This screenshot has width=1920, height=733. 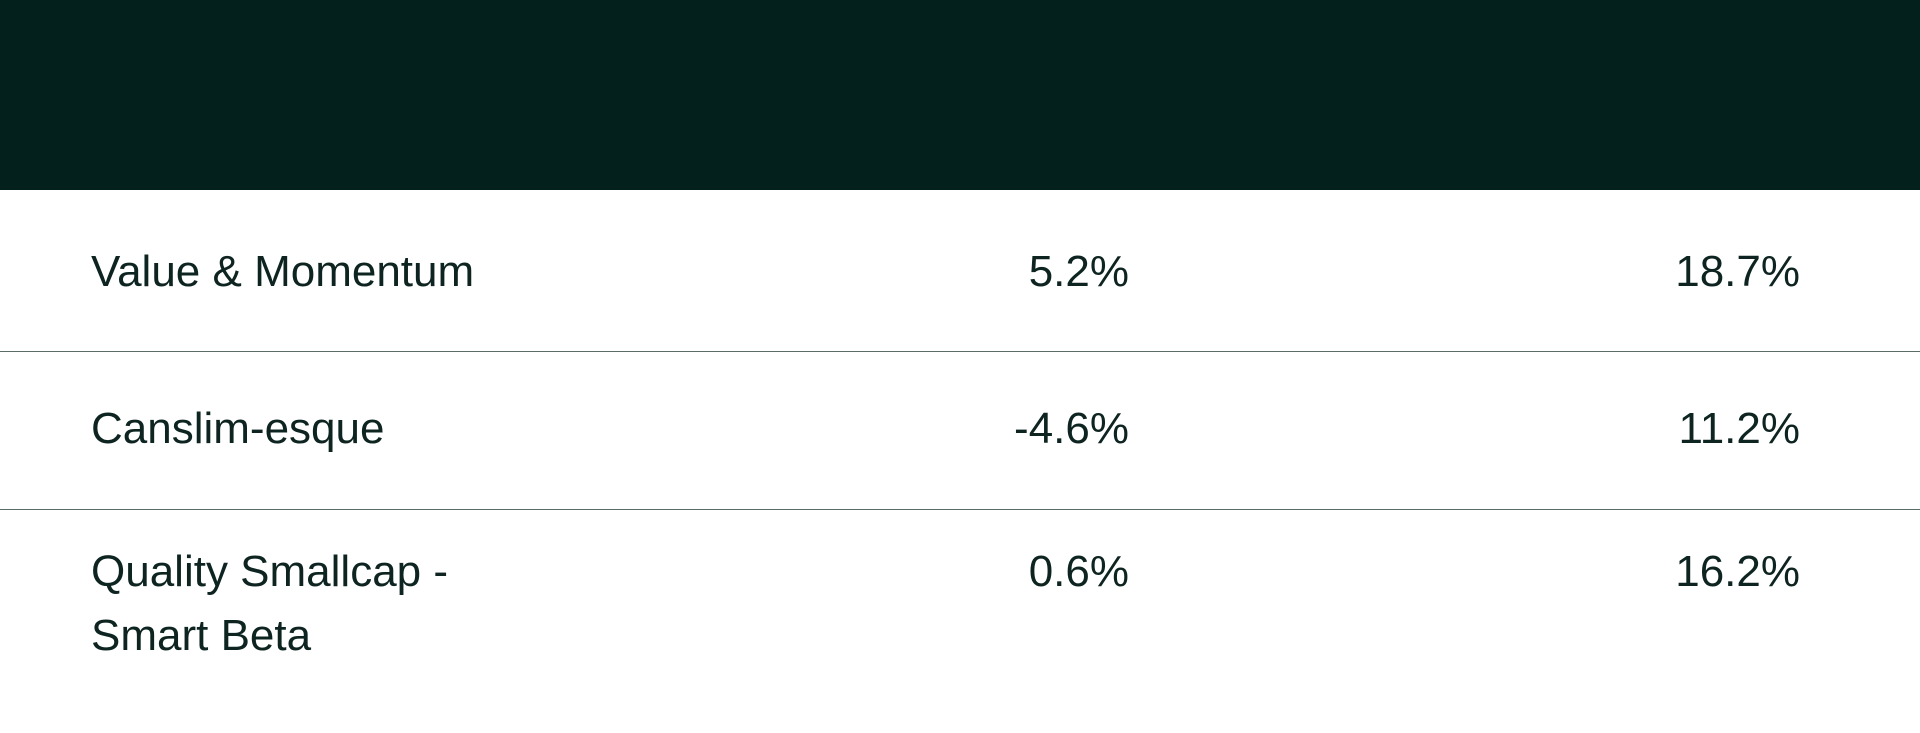 What do you see at coordinates (270, 603) in the screenshot?
I see `name-cell: Quality Smallcap - Smart Beta` at bounding box center [270, 603].